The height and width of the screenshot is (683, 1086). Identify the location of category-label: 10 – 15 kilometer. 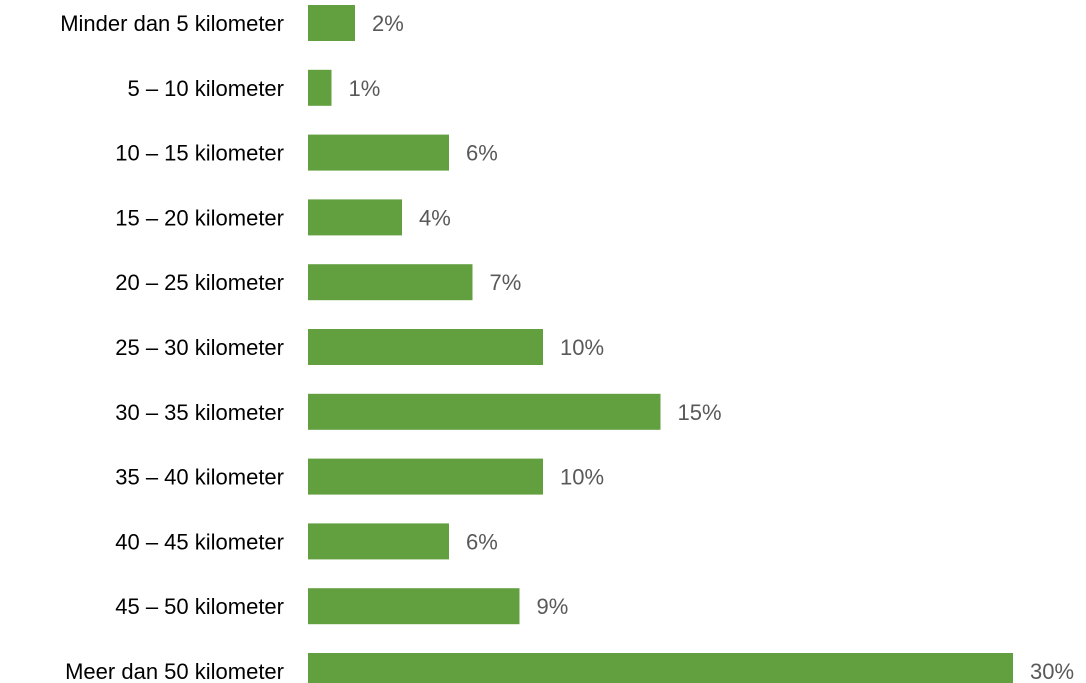
(199, 153).